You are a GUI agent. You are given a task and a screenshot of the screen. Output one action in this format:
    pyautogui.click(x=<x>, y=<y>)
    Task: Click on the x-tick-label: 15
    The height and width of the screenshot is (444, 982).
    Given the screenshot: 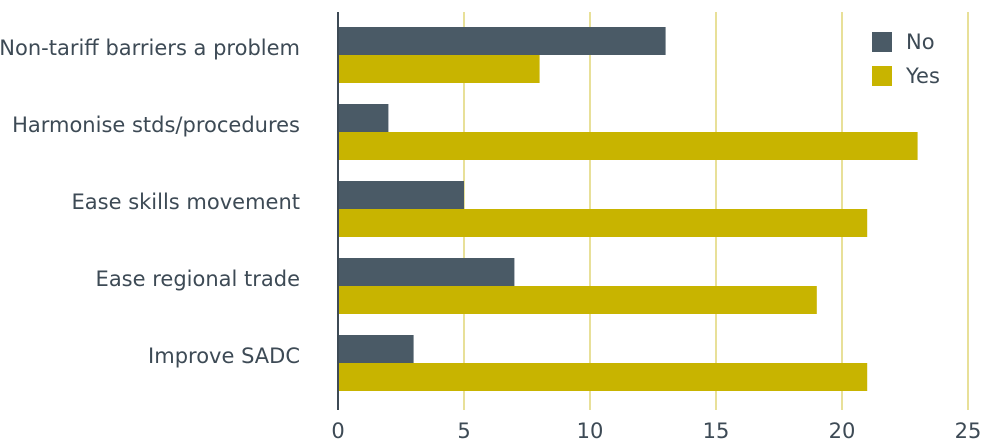 What is the action you would take?
    pyautogui.click(x=716, y=431)
    